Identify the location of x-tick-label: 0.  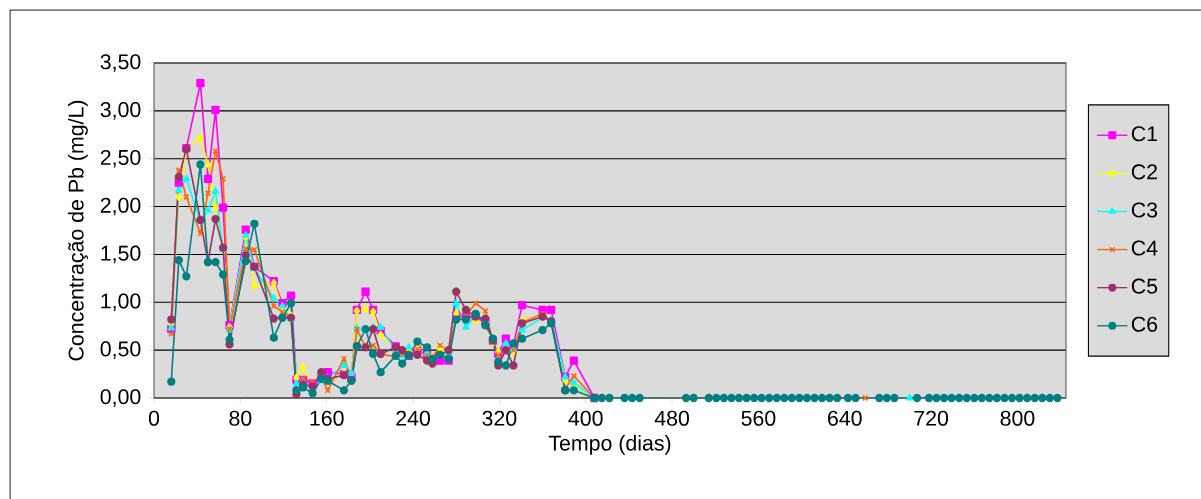
(154, 418).